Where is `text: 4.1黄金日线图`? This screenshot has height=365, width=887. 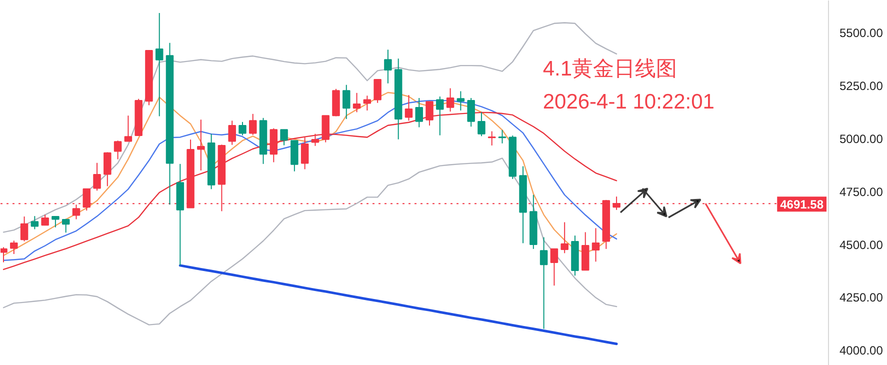
text: 4.1黄金日线图 is located at coordinates (610, 69).